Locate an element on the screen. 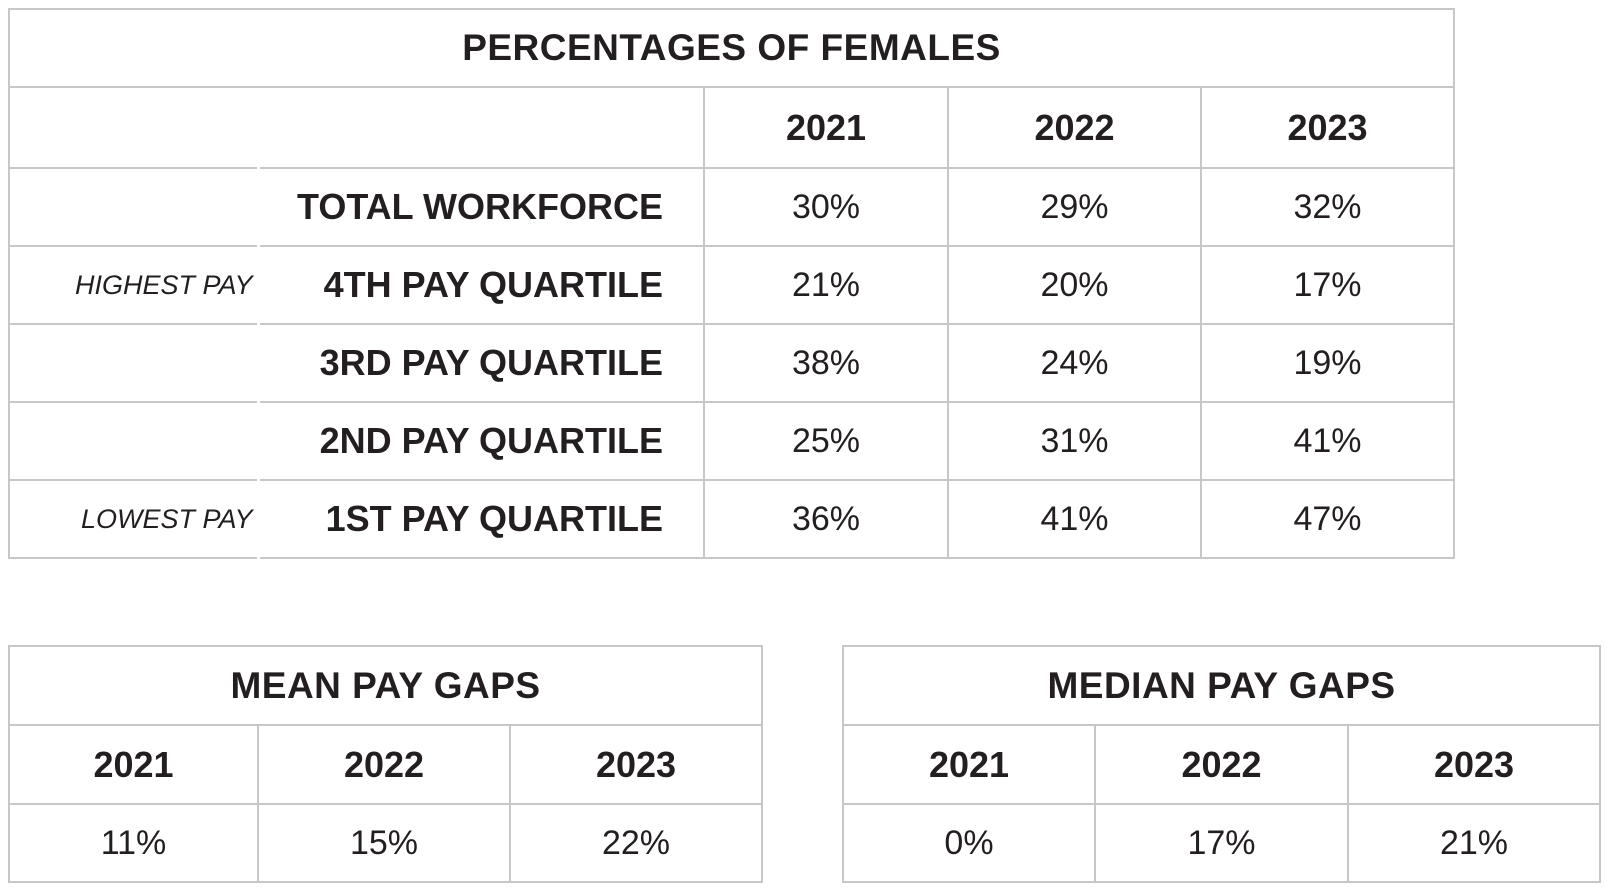  mean-pay-gaps-table: MEAN PAY GAPS 2021 2022 2023 11% 15% 22% is located at coordinates (385, 764).